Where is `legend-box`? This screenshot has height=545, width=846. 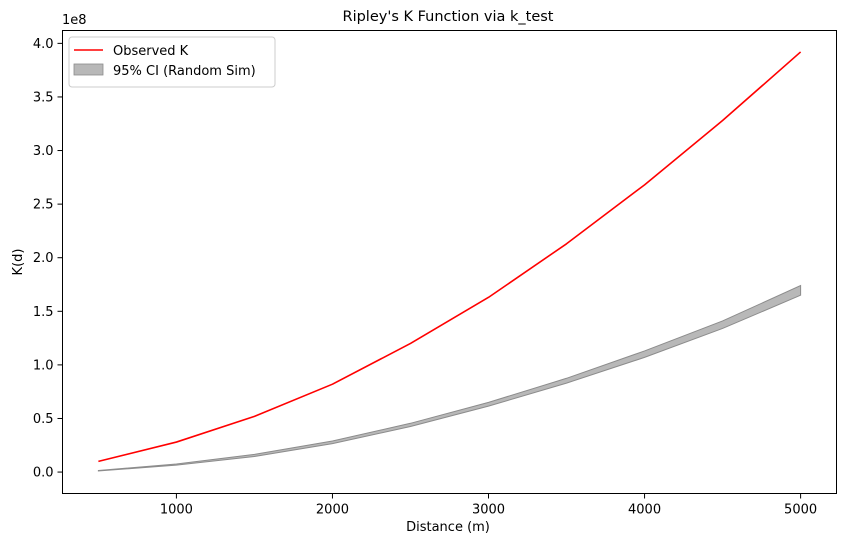 legend-box is located at coordinates (172, 62).